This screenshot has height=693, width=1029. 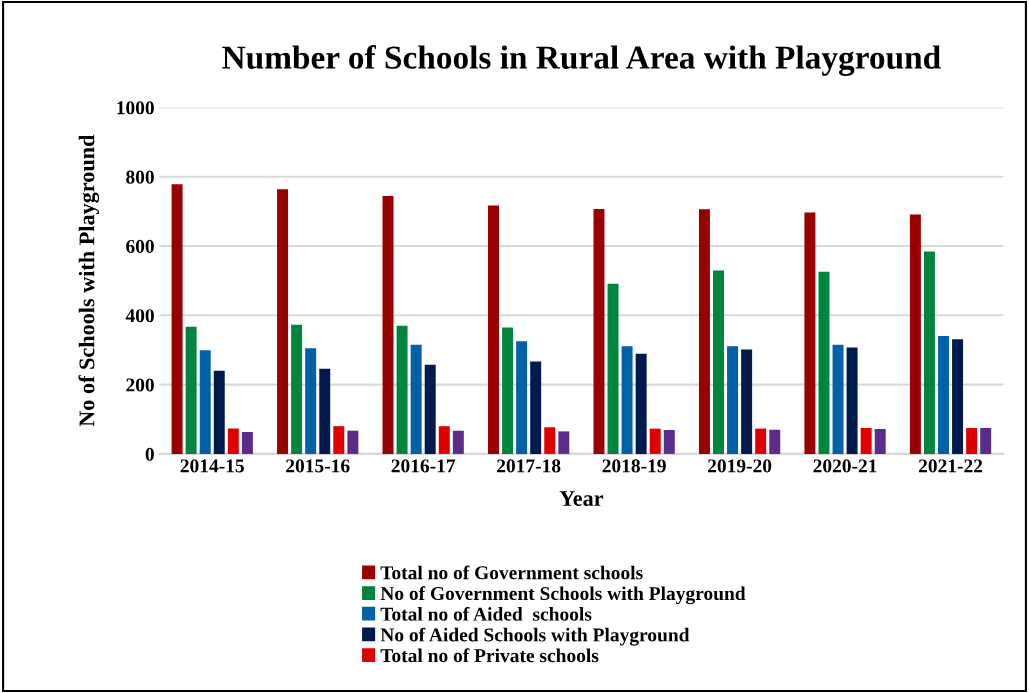 I want to click on y-axis-title: No of Schools with Playground, so click(x=89, y=280).